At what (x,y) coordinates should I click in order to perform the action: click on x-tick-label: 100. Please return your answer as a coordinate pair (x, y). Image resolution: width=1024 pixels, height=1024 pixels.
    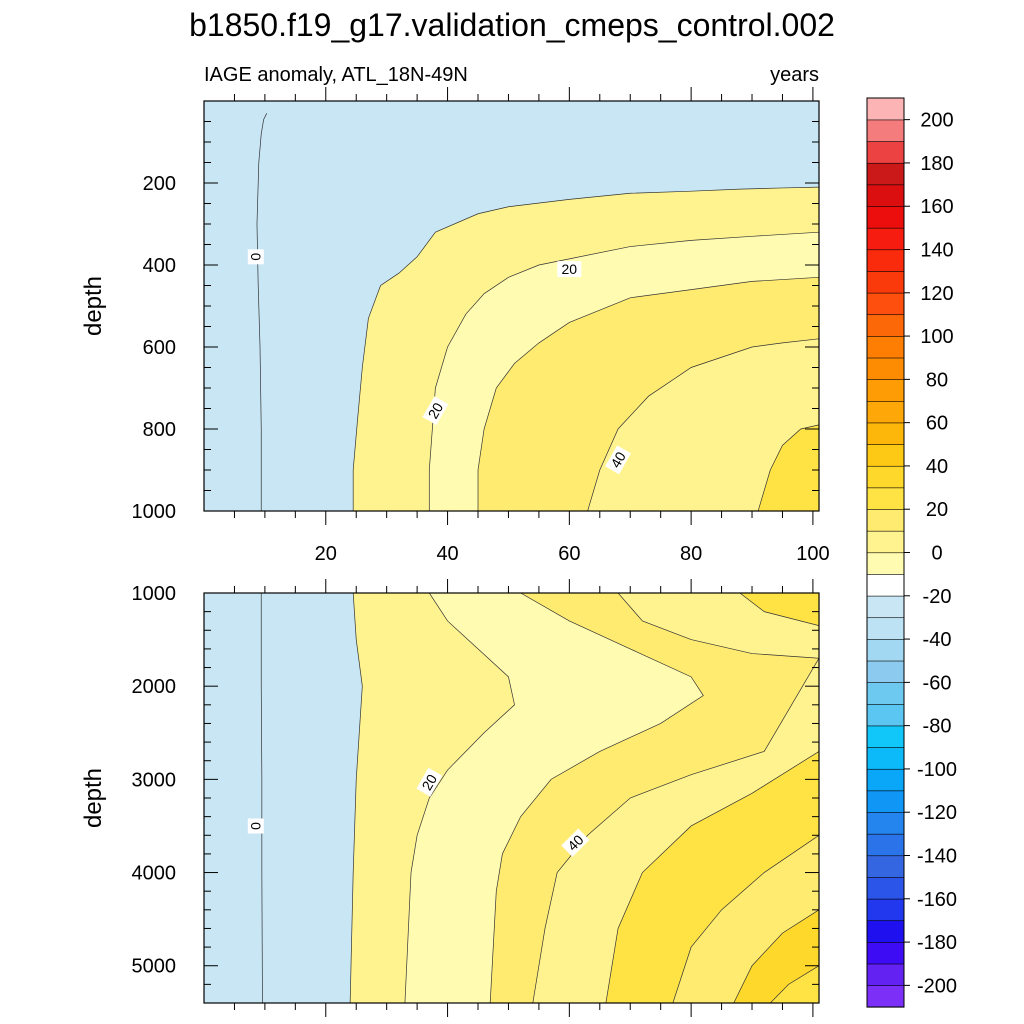
    Looking at the image, I should click on (812, 554).